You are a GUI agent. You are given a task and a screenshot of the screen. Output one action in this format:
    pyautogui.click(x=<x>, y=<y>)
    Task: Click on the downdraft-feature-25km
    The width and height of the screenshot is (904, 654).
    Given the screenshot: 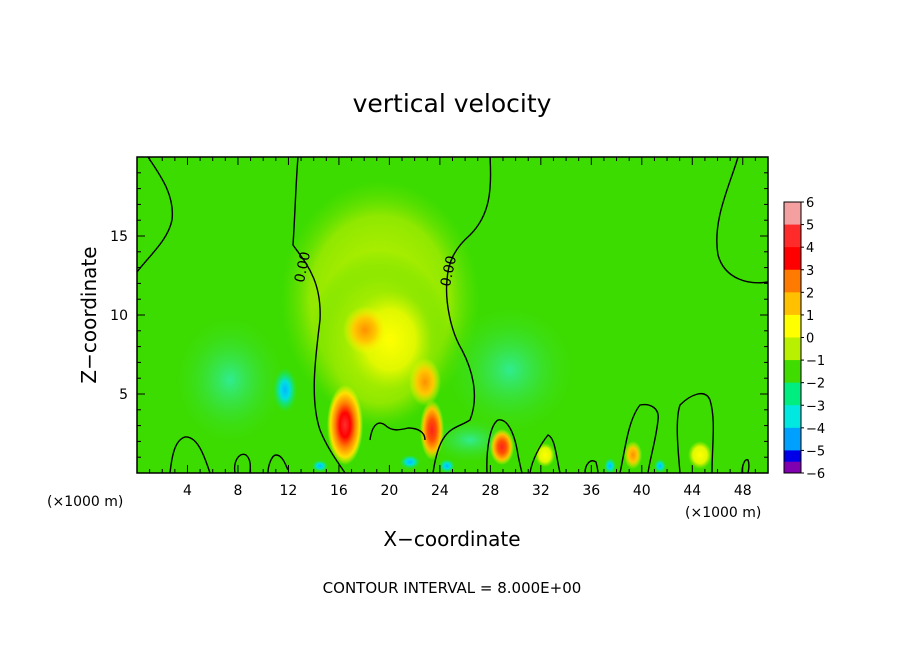 What is the action you would take?
    pyautogui.click(x=447, y=466)
    